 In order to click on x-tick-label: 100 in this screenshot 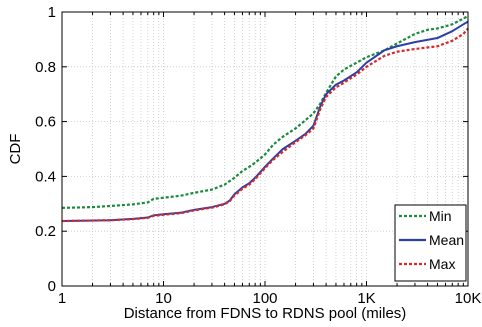, I will do `click(264, 298)`.